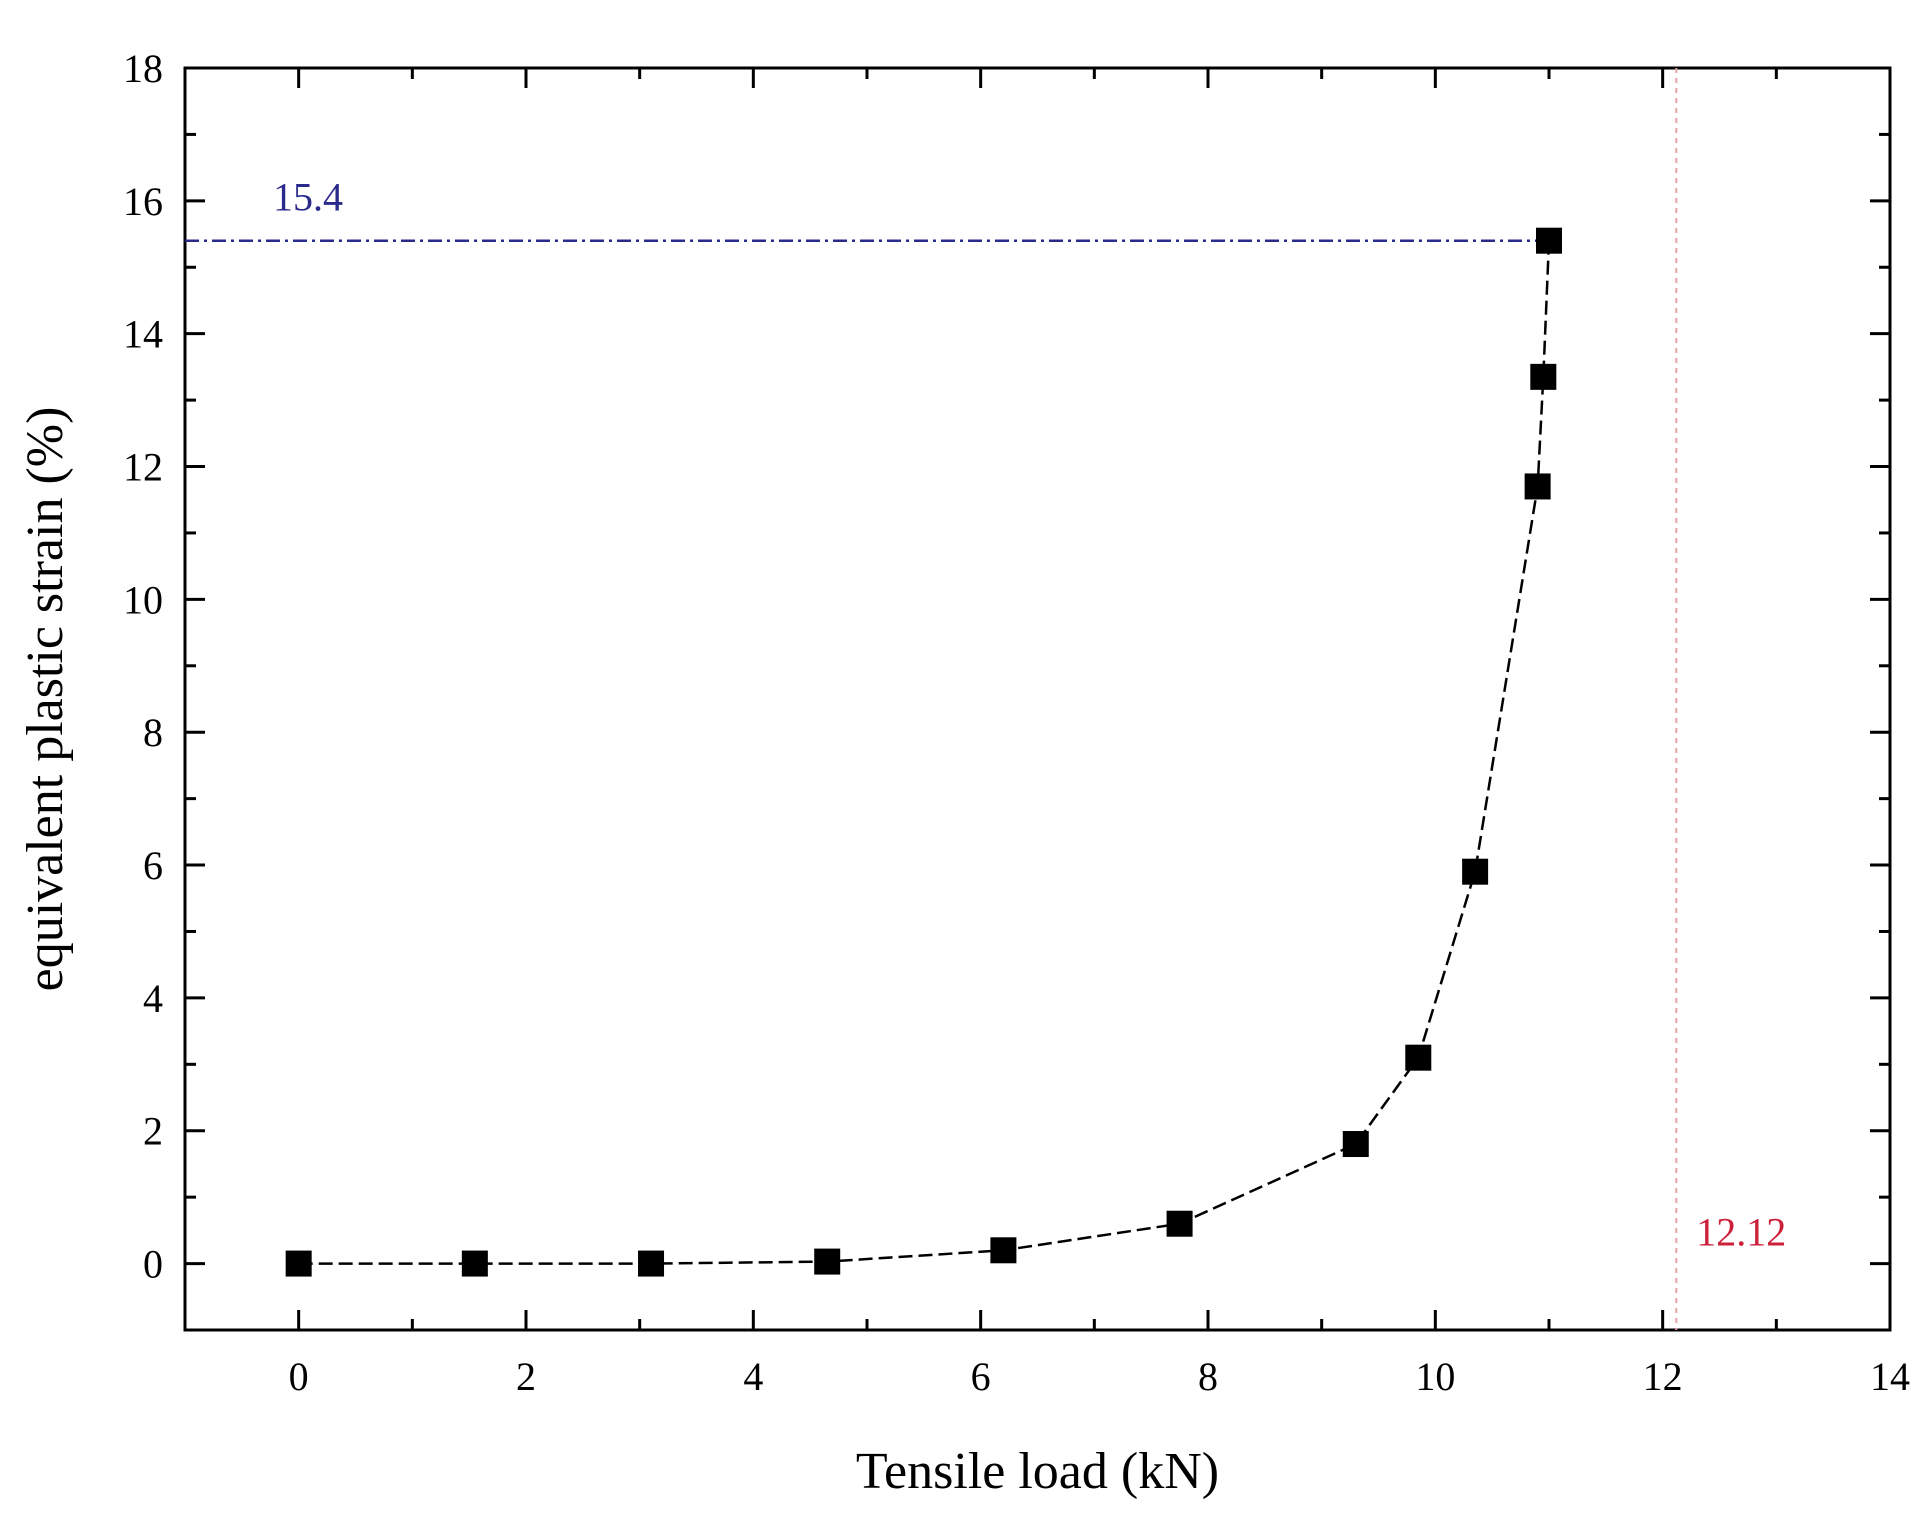  Describe the element at coordinates (45, 699) in the screenshot. I see `y-axis-title: equivalent plastic strain (%)` at that location.